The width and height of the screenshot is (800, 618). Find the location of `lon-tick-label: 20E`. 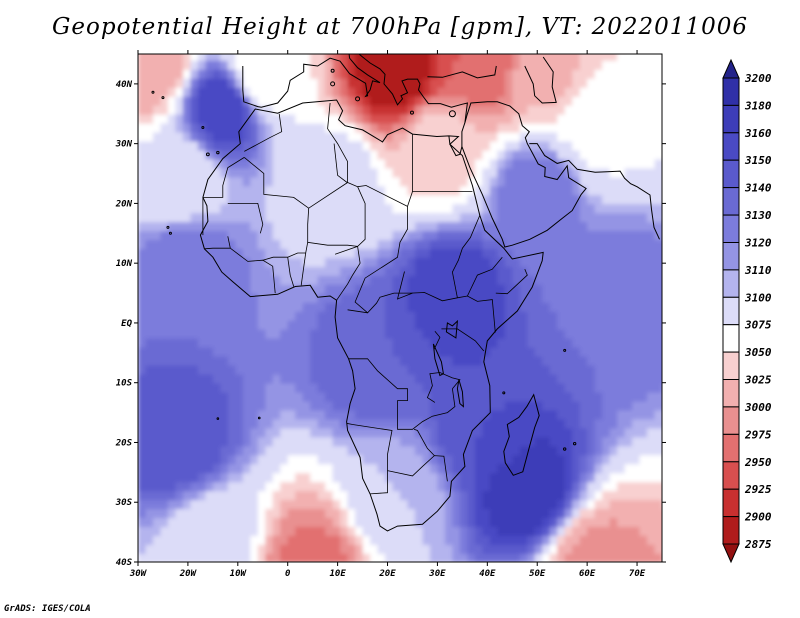

lon-tick-label: 20E is located at coordinates (387, 574).